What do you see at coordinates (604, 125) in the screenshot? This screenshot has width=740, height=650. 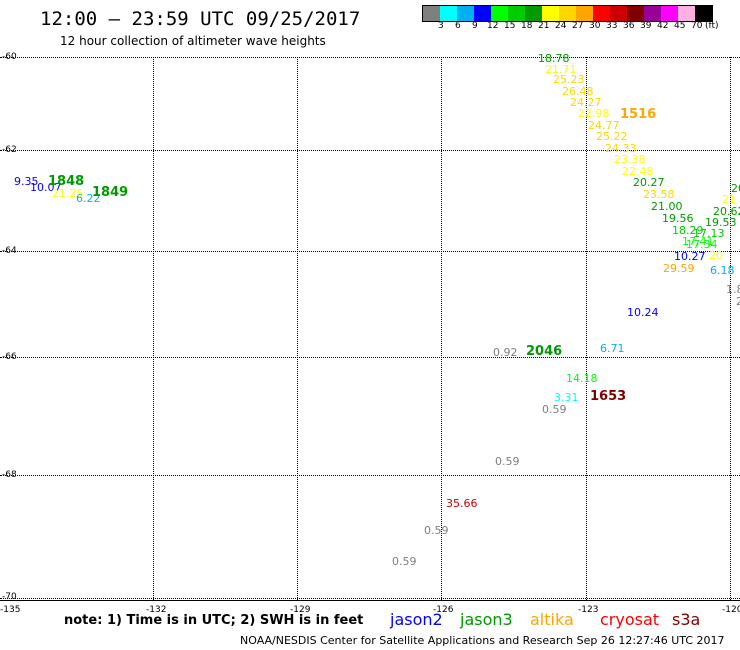 I see `wave-height-label: 24.77` at bounding box center [604, 125].